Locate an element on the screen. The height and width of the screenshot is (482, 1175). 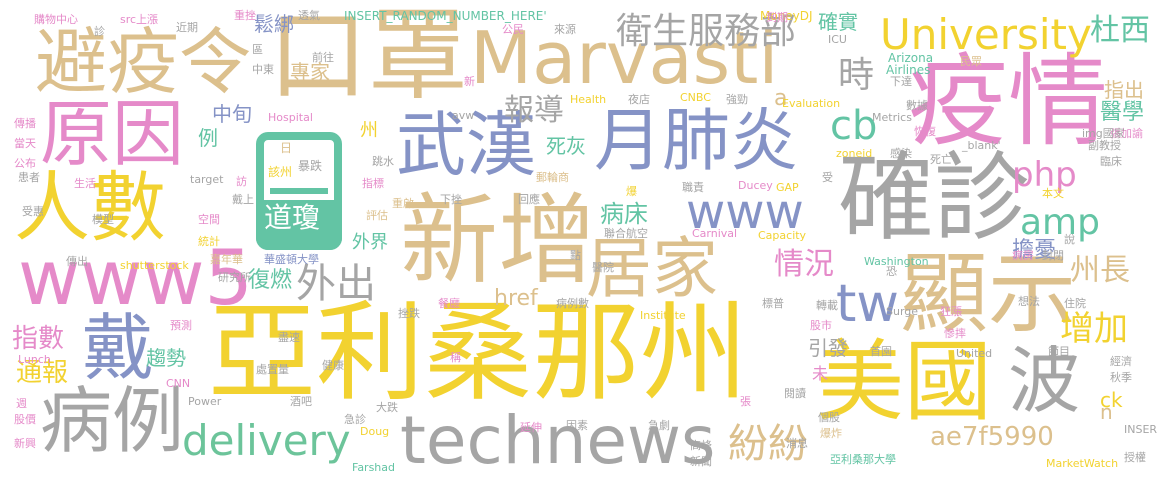
word-not-yet: 未 is located at coordinates (820, 373).